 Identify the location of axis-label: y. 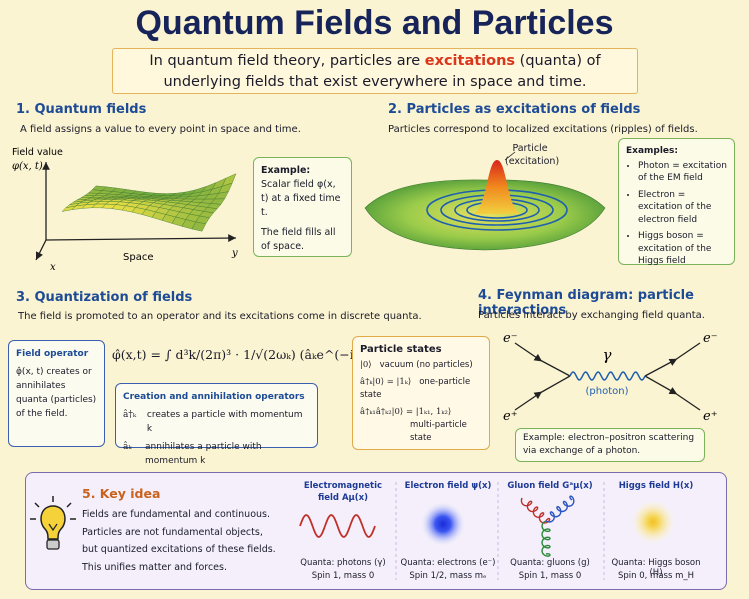
(234, 253).